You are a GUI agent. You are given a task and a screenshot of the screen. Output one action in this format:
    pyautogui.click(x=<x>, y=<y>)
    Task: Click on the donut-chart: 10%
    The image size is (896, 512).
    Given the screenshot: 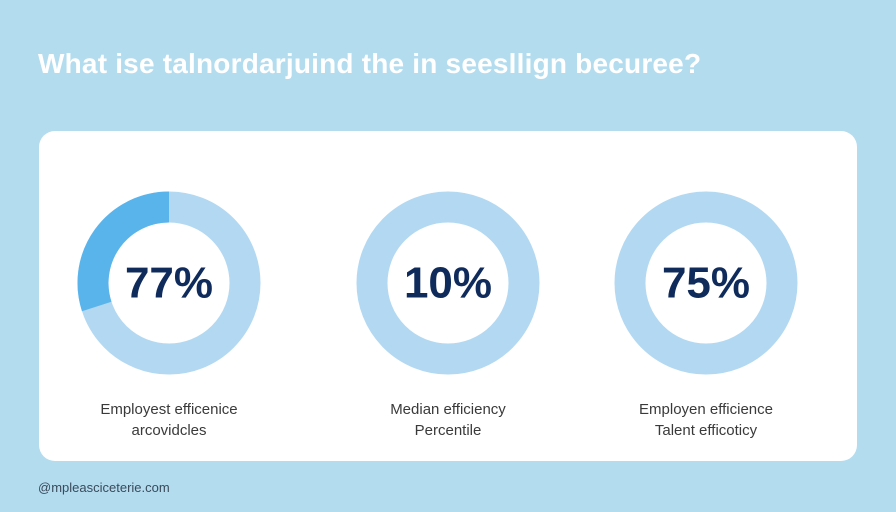 What is the action you would take?
    pyautogui.click(x=448, y=283)
    